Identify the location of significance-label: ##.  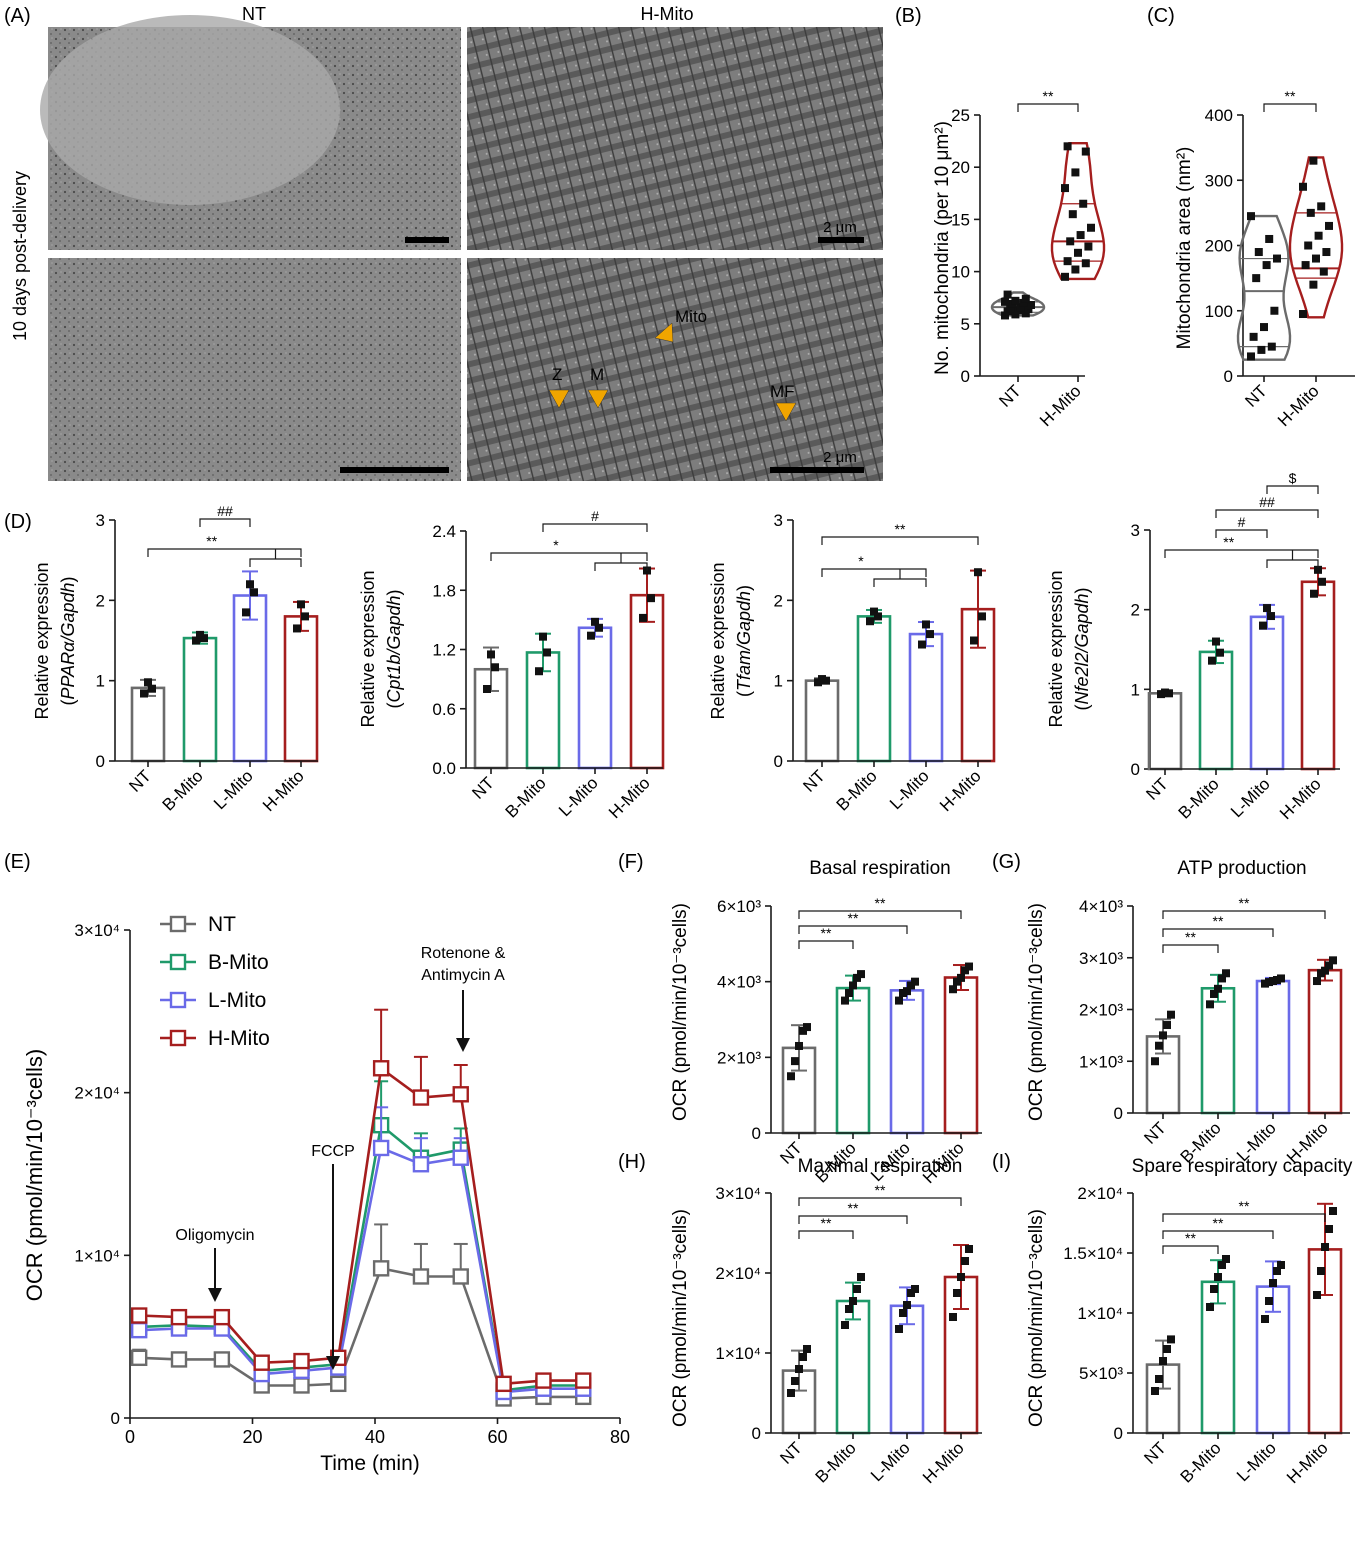
(1267, 502).